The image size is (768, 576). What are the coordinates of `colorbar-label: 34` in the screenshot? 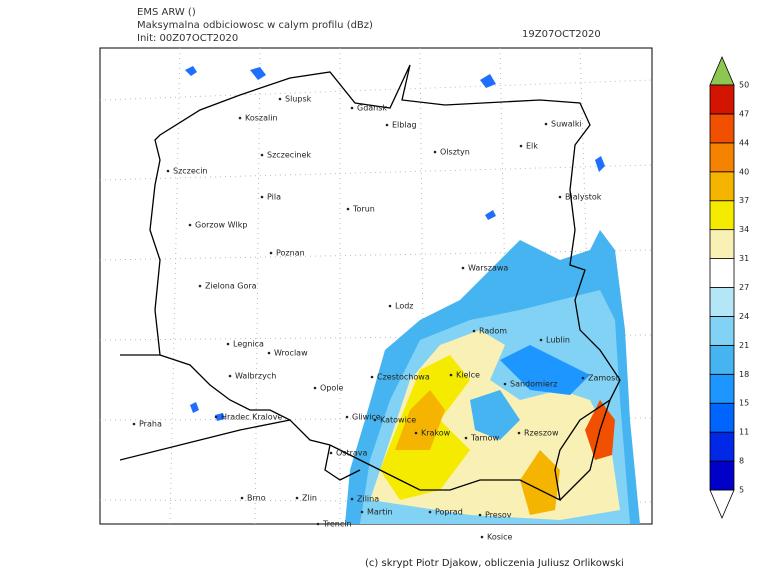 It's located at (744, 229).